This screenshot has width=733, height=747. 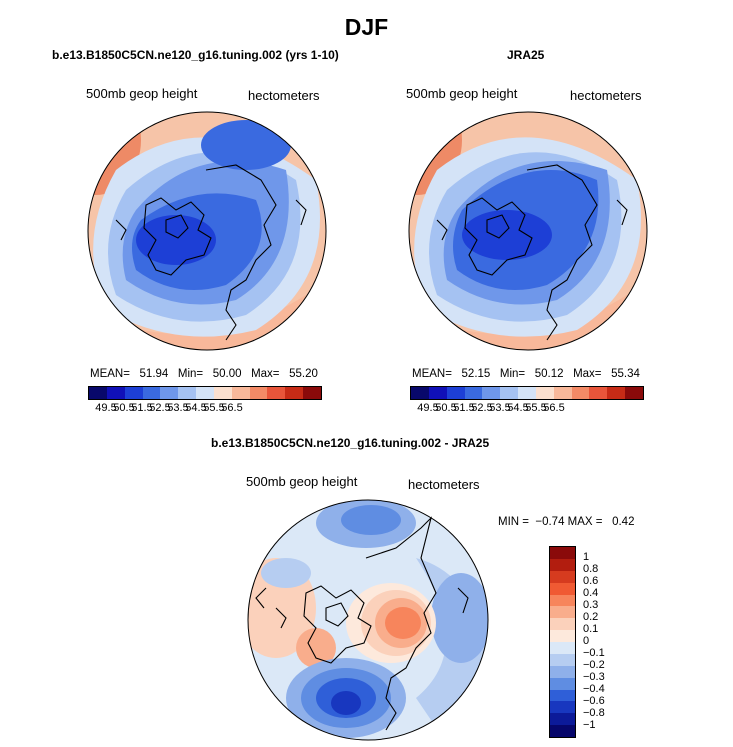 I want to click on diff-colorbar-tick-label: 1, so click(x=586, y=557).